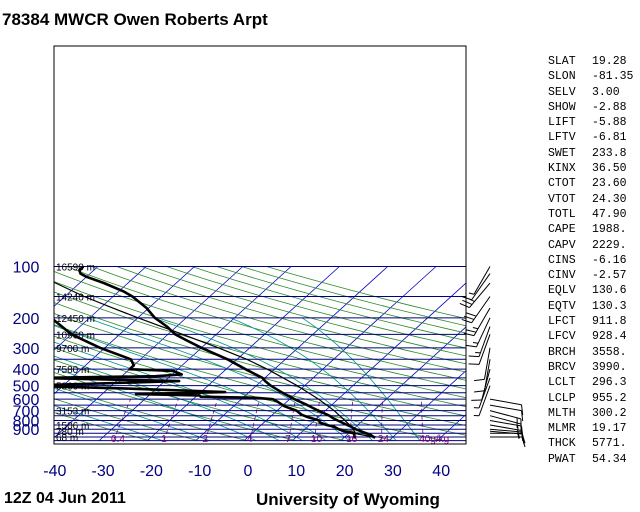 The height and width of the screenshot is (512, 640). Describe the element at coordinates (594, 321) in the screenshot. I see `index-row: LFCT 911.8` at that location.